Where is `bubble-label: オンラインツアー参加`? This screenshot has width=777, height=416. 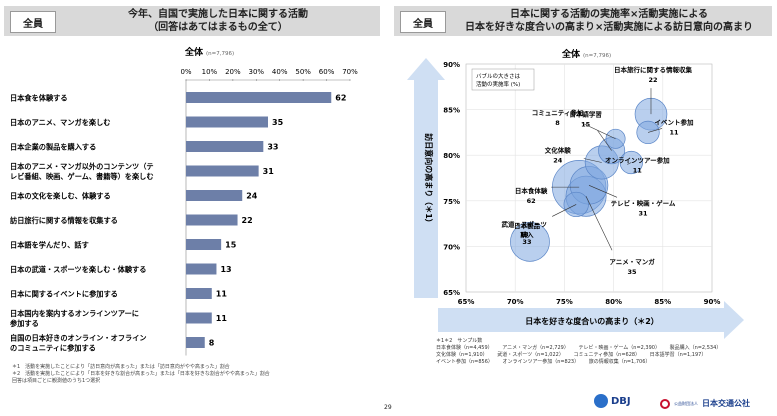 bubble-label: オンラインツアー参加 is located at coordinates (637, 159).